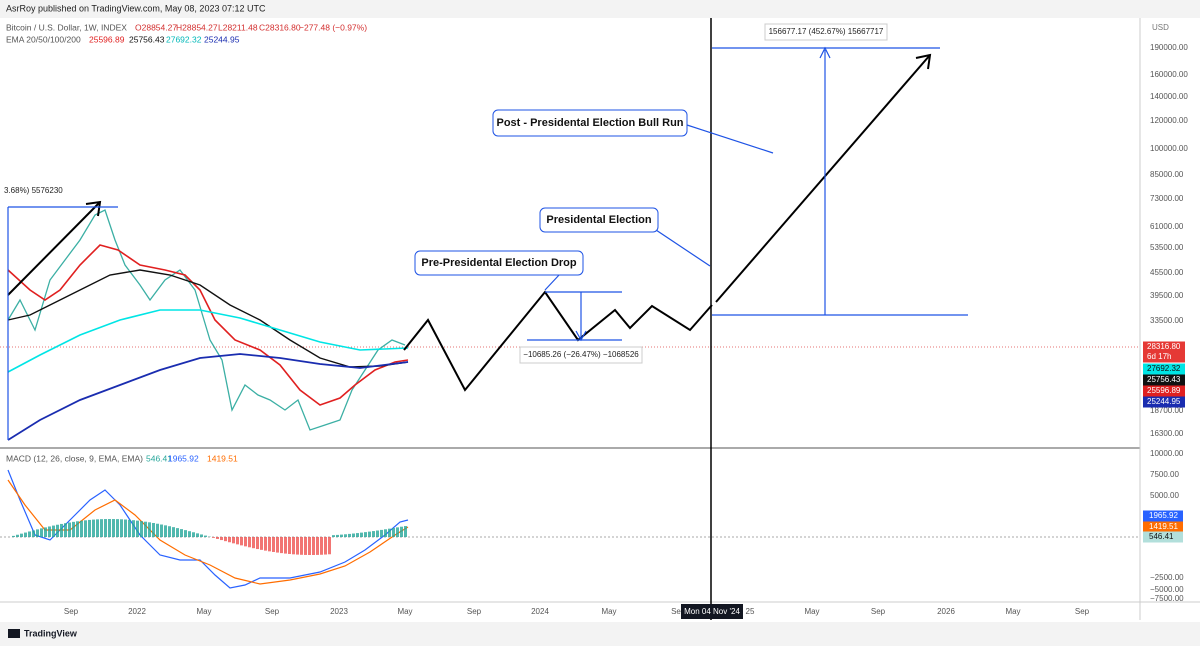  I want to click on price-tag-label: 6d 17h, so click(1159, 356).